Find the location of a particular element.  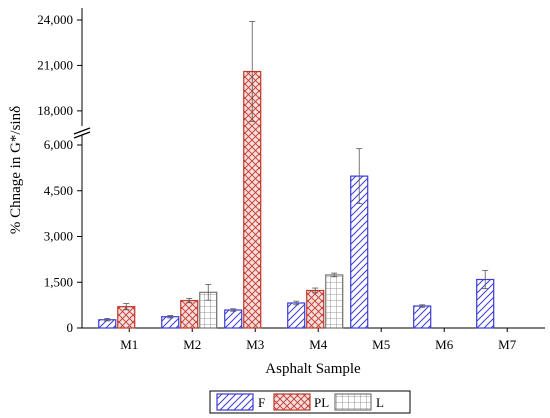

x-axis-title: Asphalt Sample is located at coordinates (313, 369).